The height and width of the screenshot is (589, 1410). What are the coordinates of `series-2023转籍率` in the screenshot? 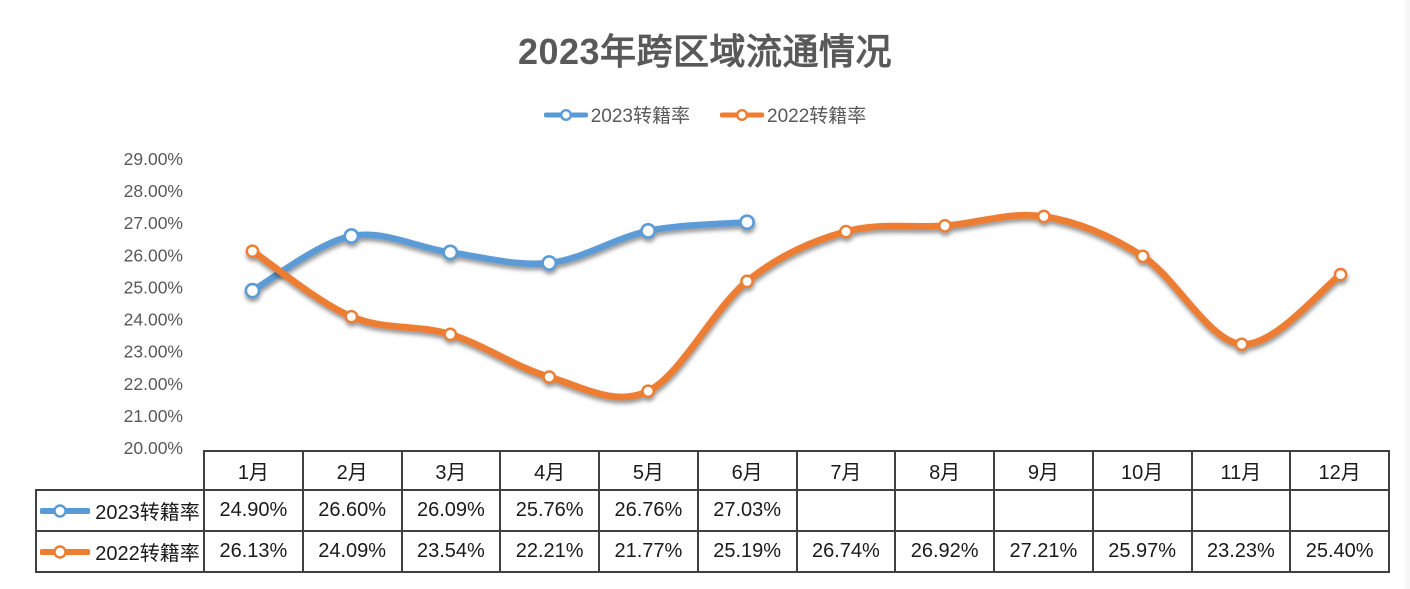 It's located at (499, 256).